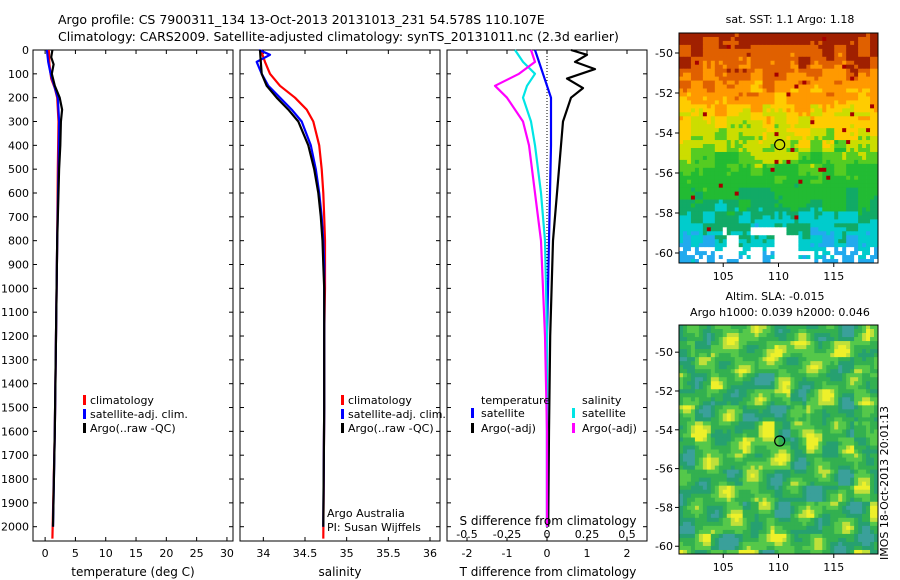 The image size is (900, 580). Describe the element at coordinates (15, 312) in the screenshot. I see `y-tick-label: 1100` at that location.